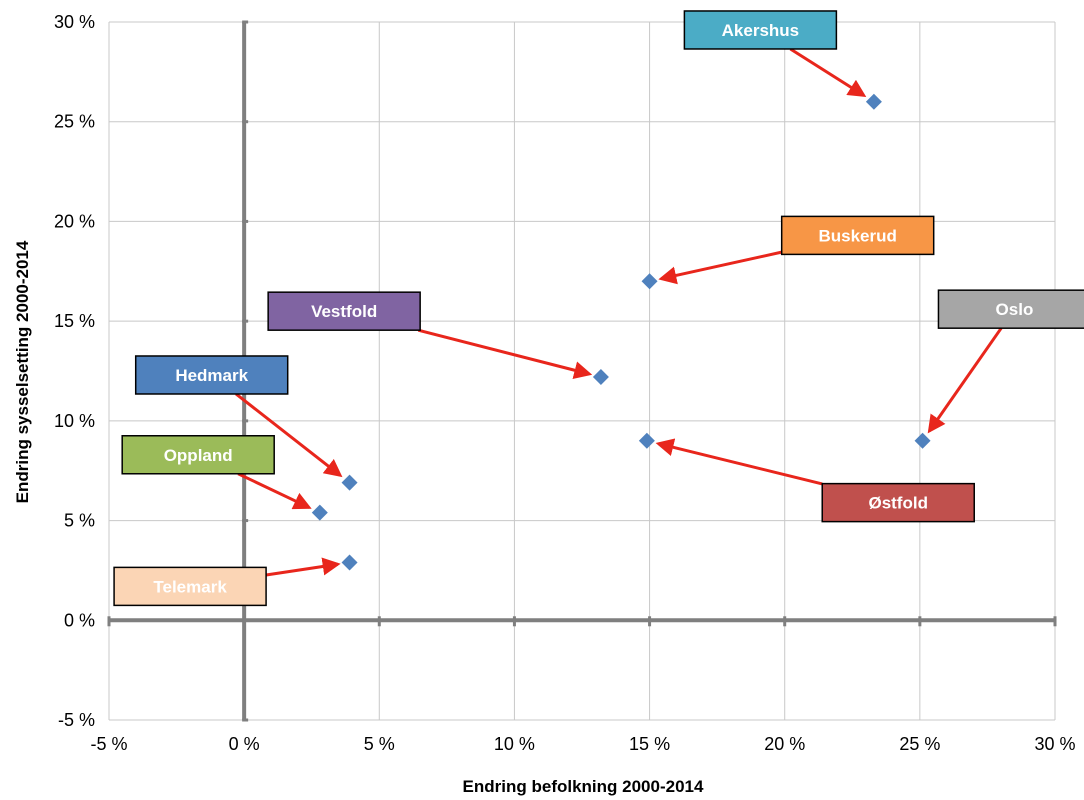 The width and height of the screenshot is (1084, 800). What do you see at coordinates (600, 376) in the screenshot?
I see `point-vestfold` at bounding box center [600, 376].